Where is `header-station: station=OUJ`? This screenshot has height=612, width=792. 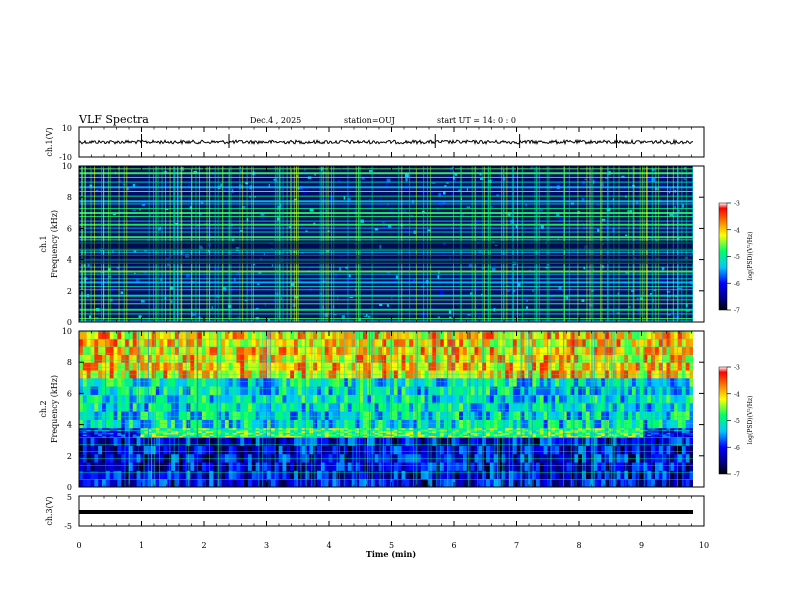 header-station: station=OUJ is located at coordinates (369, 120).